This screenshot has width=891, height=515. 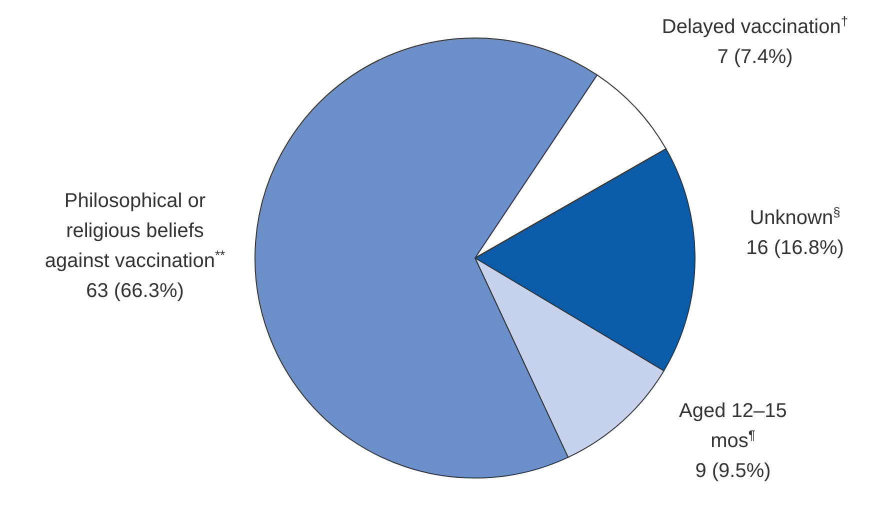 I want to click on slice-label: Delayed vaccination$^{†}$, so click(x=755, y=25).